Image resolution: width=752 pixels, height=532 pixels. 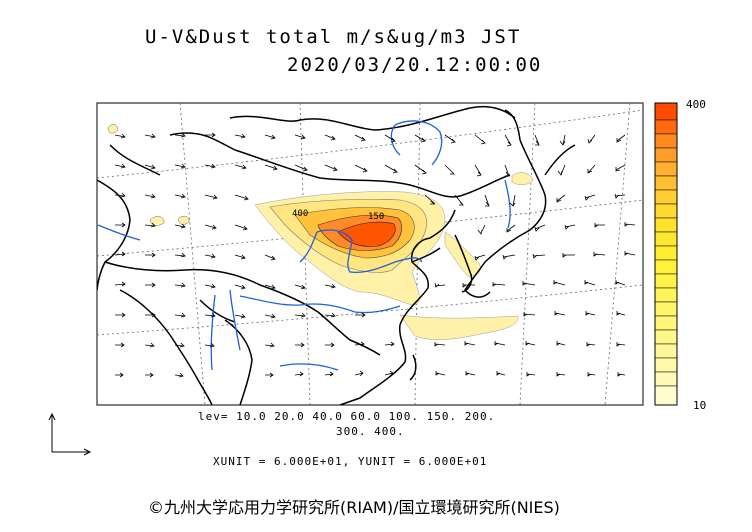 What do you see at coordinates (333, 37) in the screenshot?
I see `title-line-1: U-V&Dust total m/s&ug/m3 JST` at bounding box center [333, 37].